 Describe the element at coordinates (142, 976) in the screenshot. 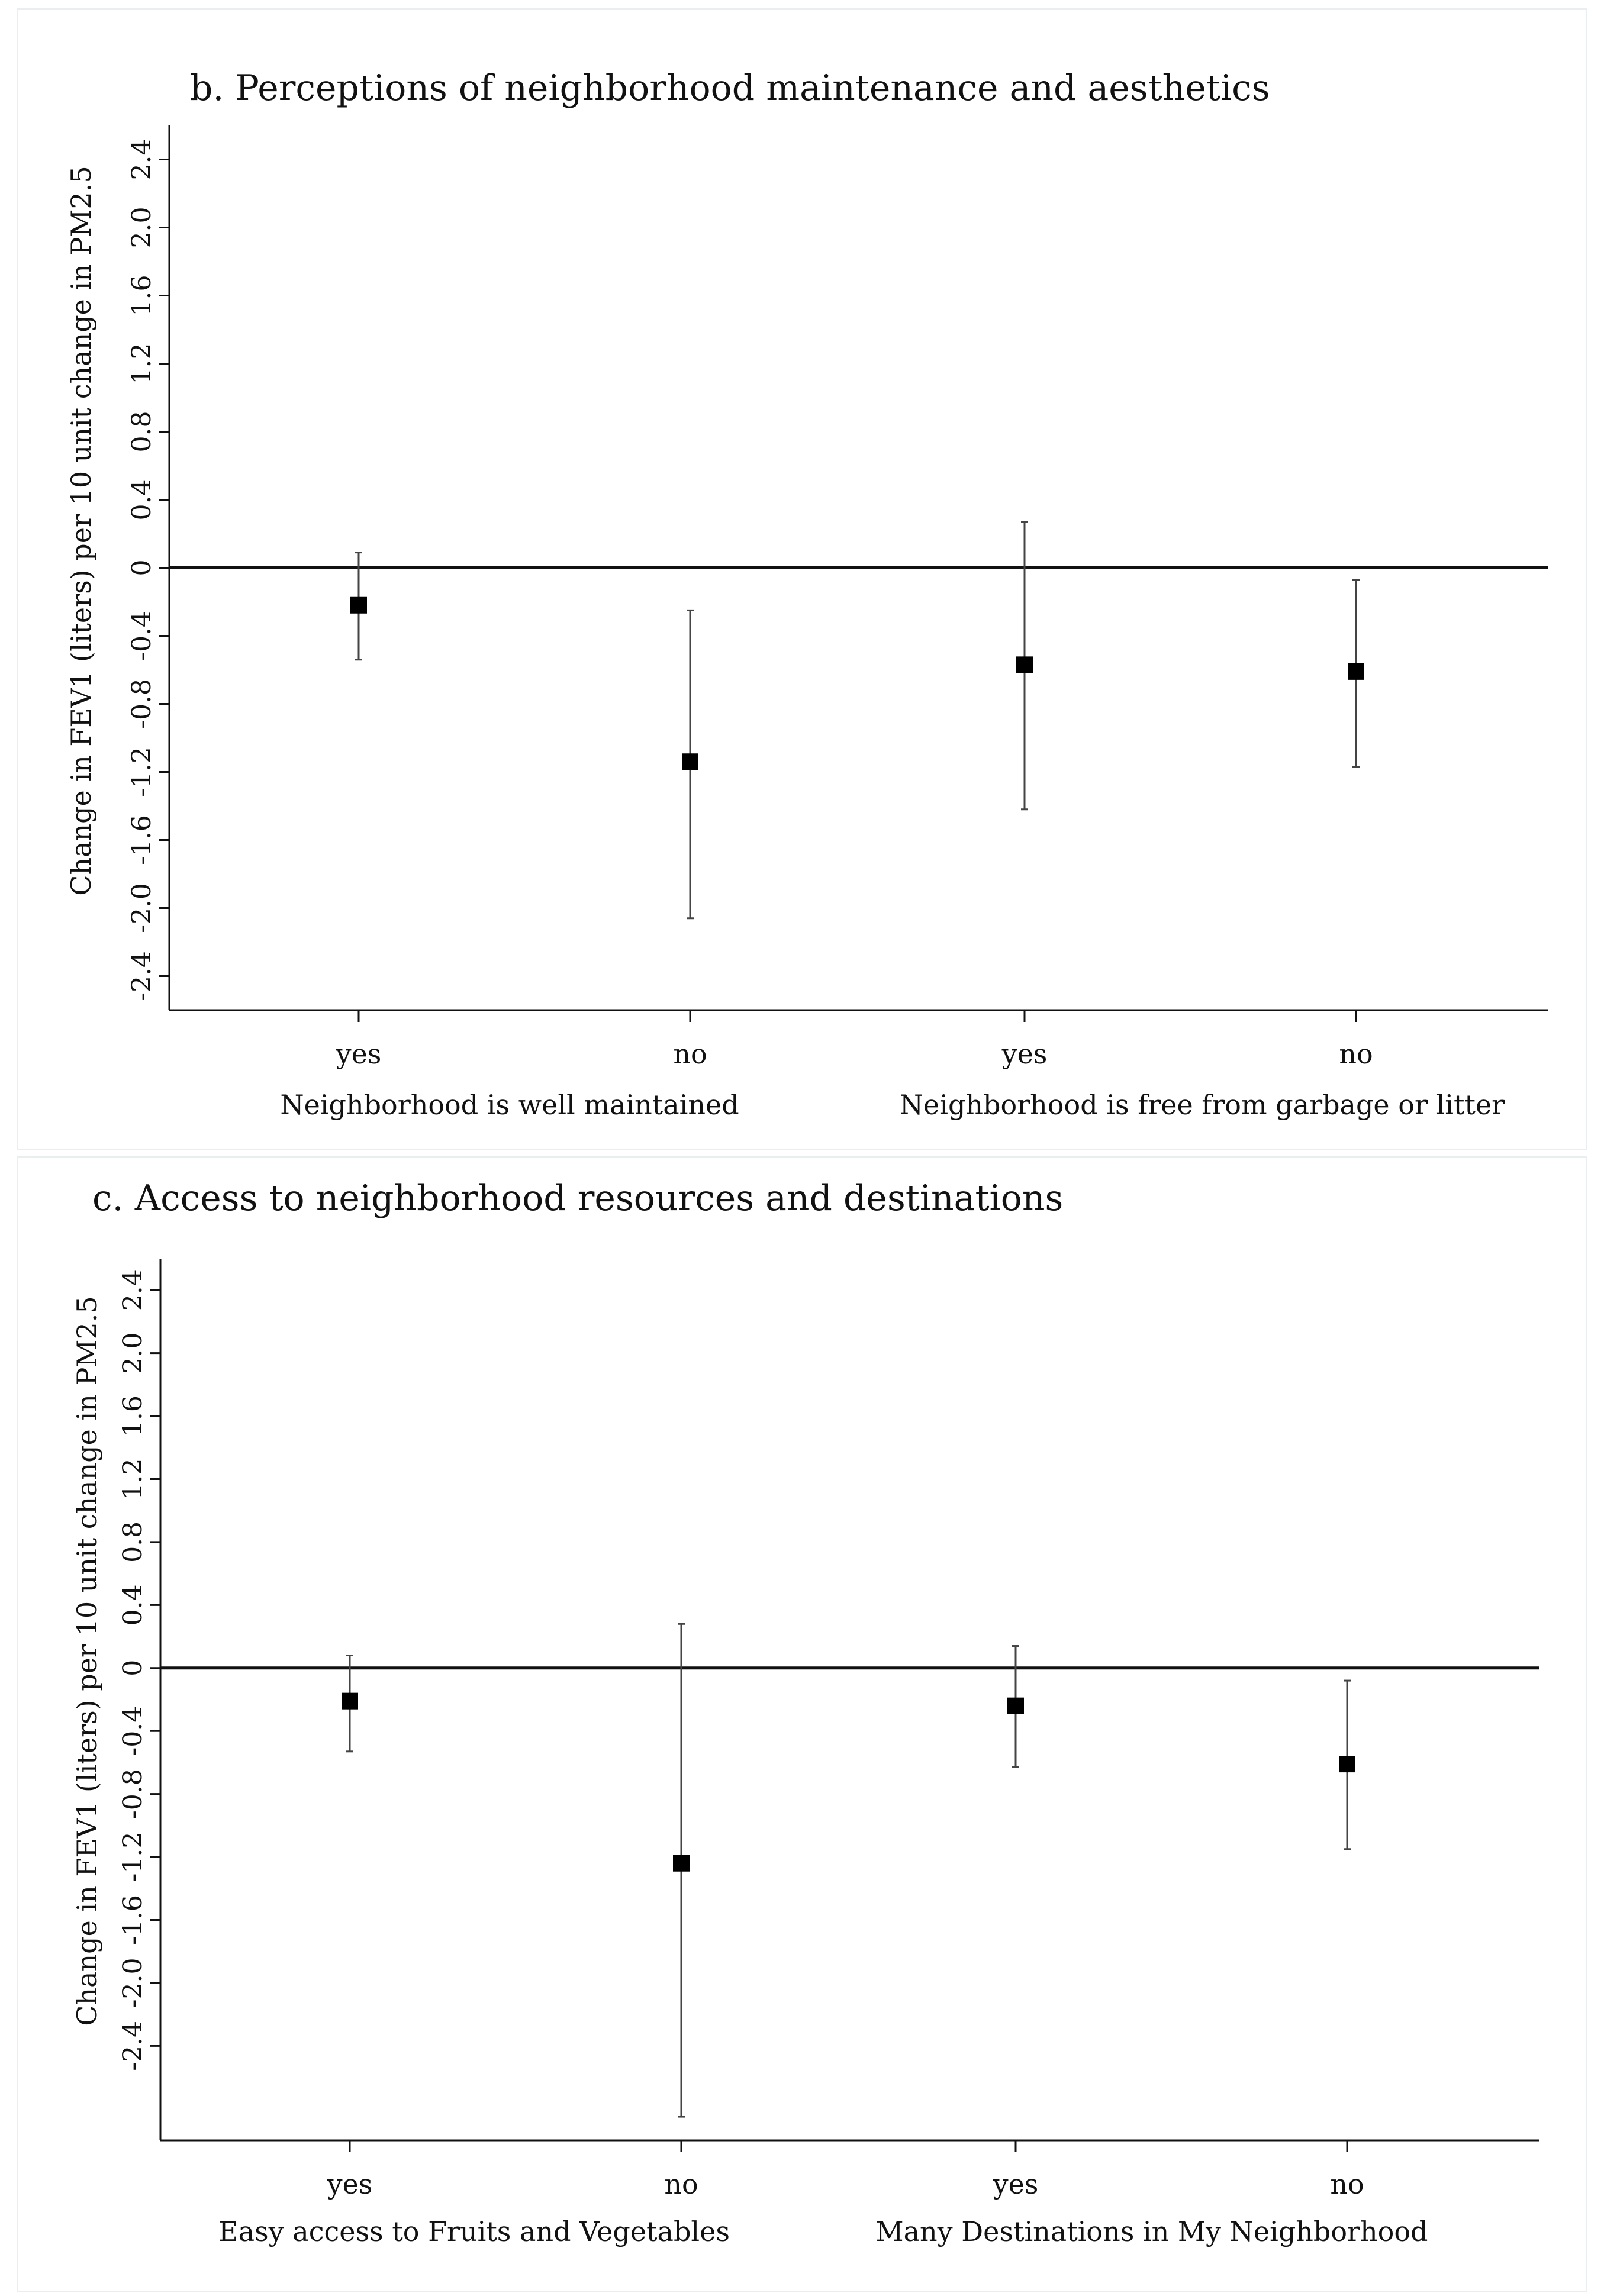

I see `y-tick-label-b: -2.4` at that location.